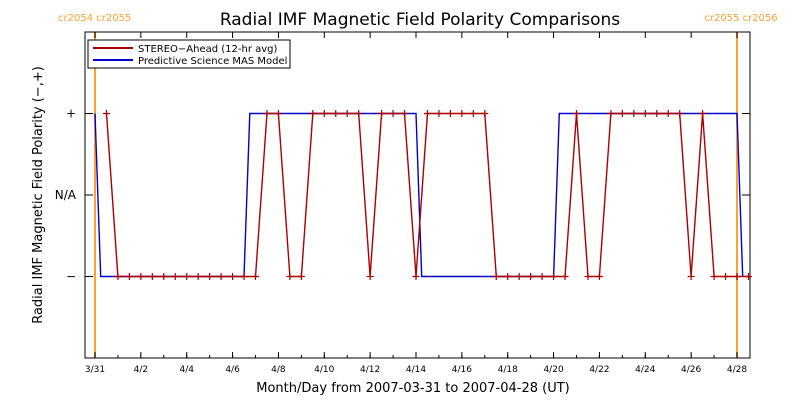  I want to click on x-tick-label: 3/31, so click(95, 370).